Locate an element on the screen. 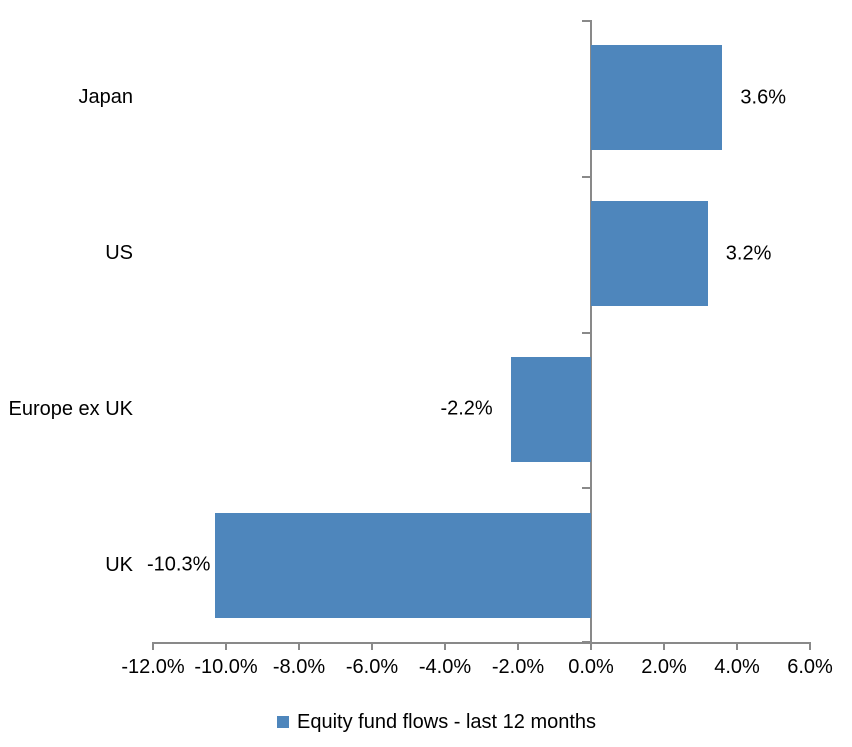 This screenshot has height=747, width=852. x-tick-label: 0.0% is located at coordinates (591, 667).